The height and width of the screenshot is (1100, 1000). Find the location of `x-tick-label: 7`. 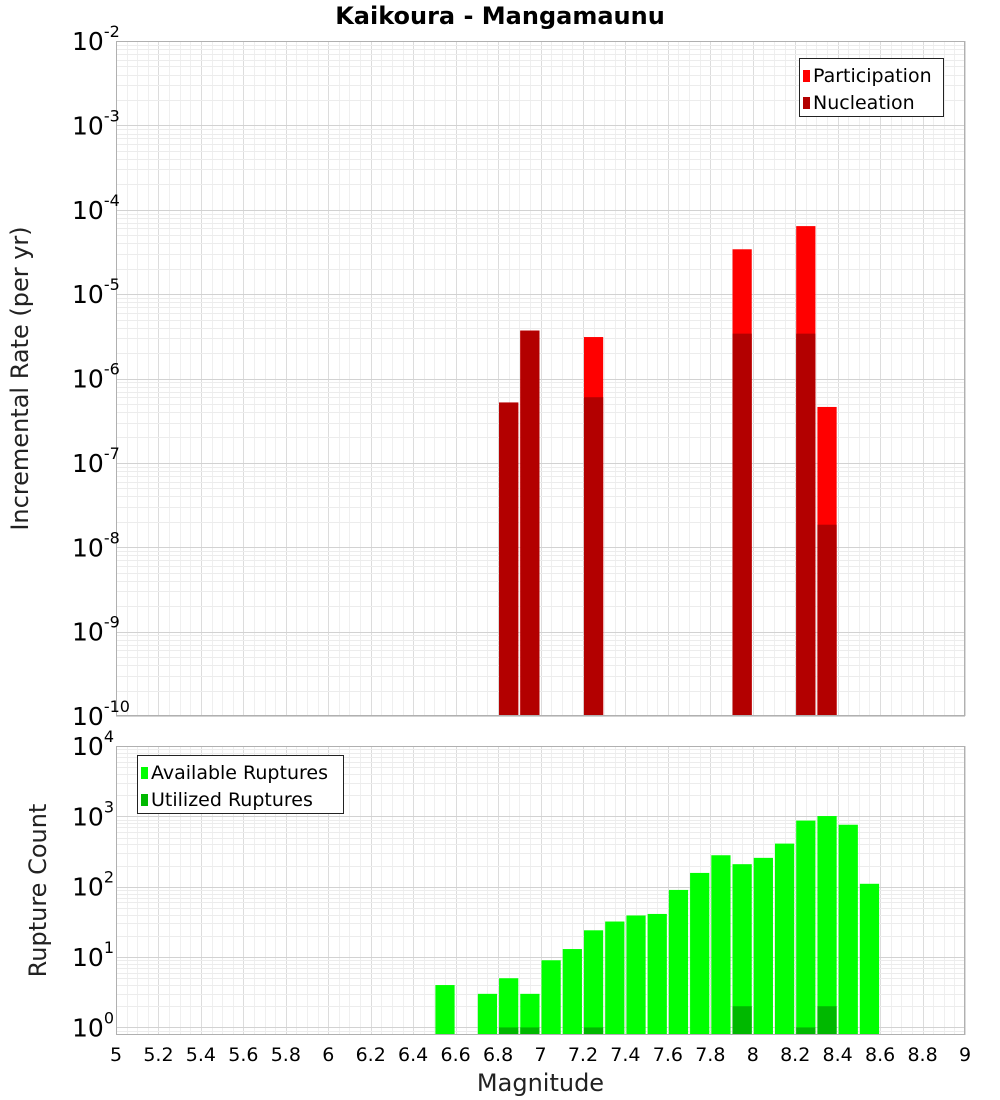

x-tick-label: 7 is located at coordinates (540, 1055).